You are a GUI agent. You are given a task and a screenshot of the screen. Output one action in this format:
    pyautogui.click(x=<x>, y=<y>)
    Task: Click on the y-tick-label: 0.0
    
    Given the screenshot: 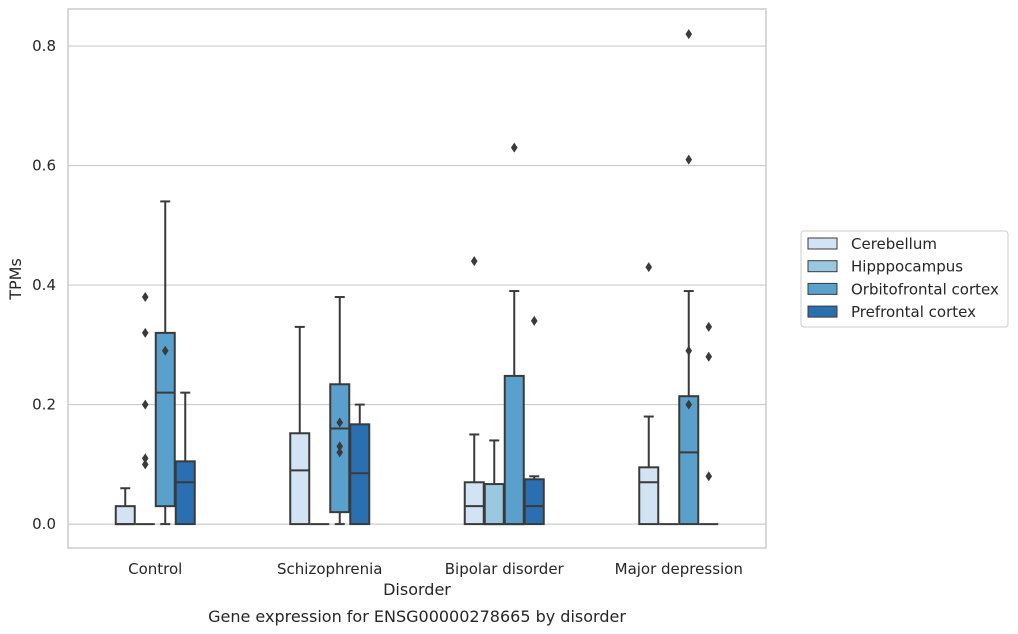 What is the action you would take?
    pyautogui.click(x=44, y=524)
    